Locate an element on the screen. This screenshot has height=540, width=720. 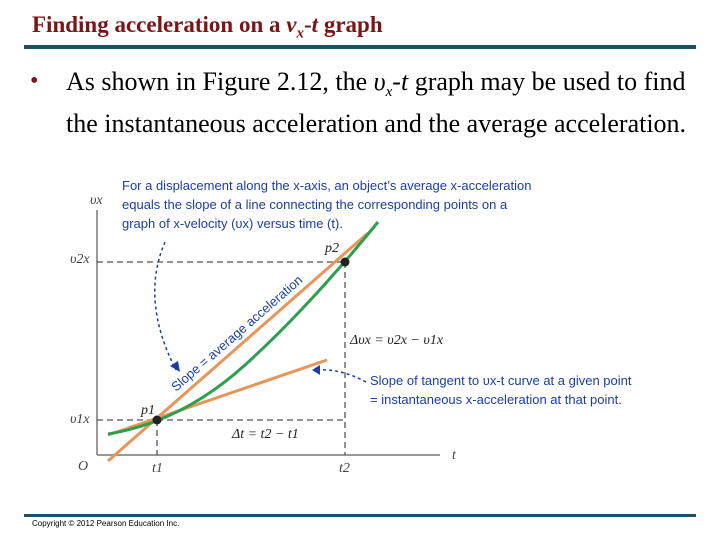
slope-arrow-head is located at coordinates (175, 366).